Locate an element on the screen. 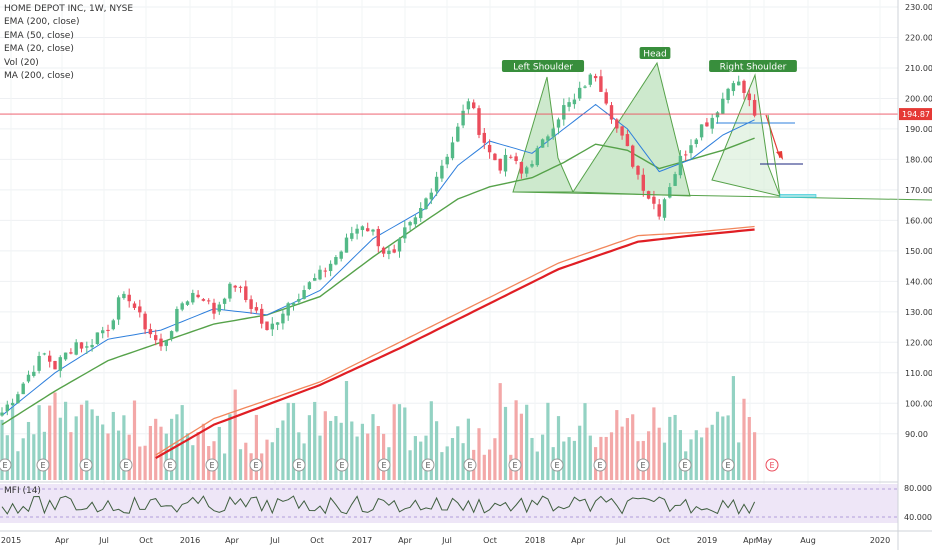  mfi-tick: 40.0000 is located at coordinates (918, 517).